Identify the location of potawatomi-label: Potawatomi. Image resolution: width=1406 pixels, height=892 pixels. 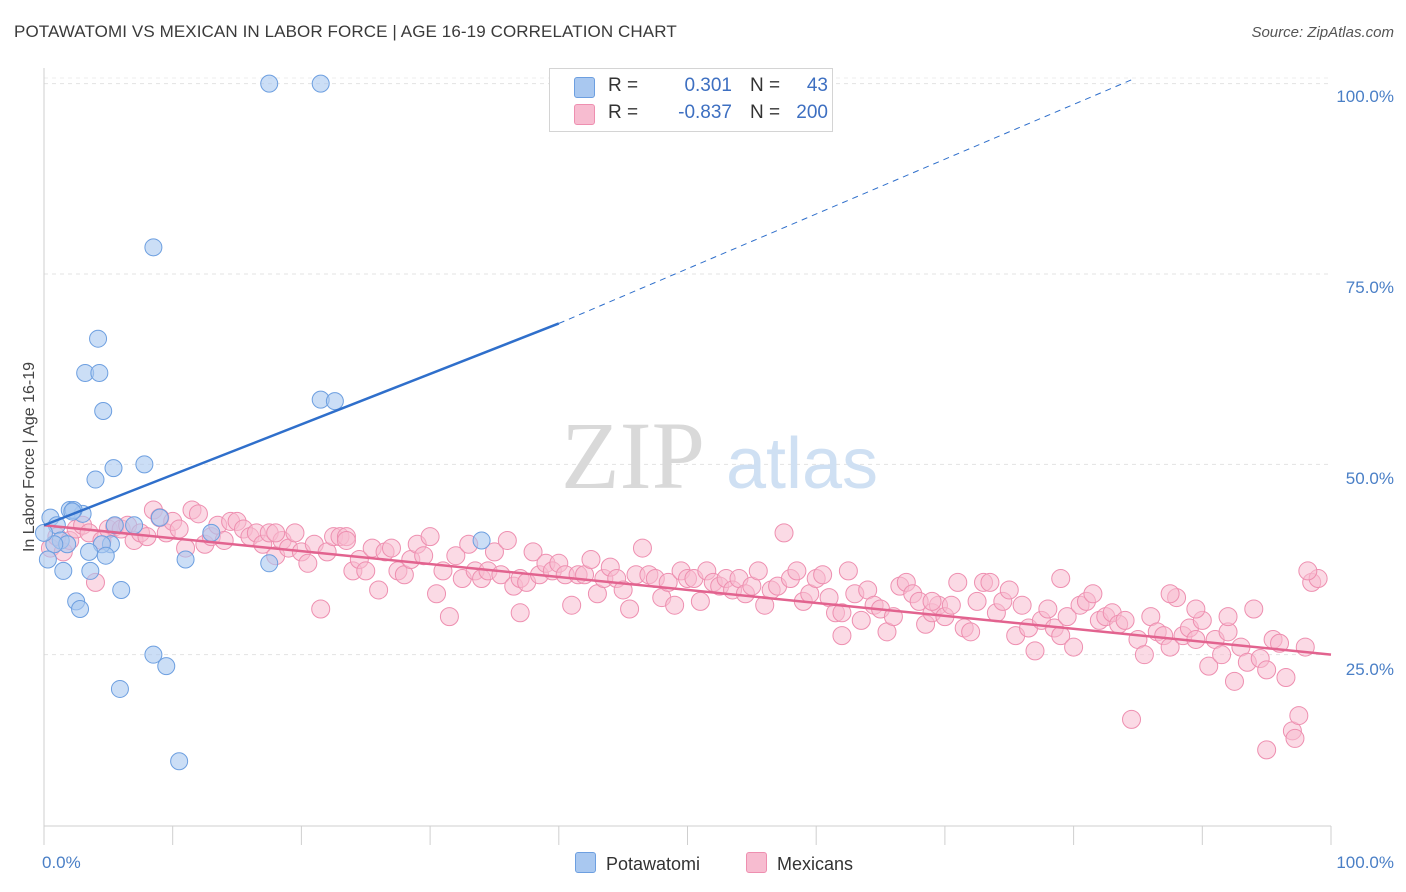
(653, 864).